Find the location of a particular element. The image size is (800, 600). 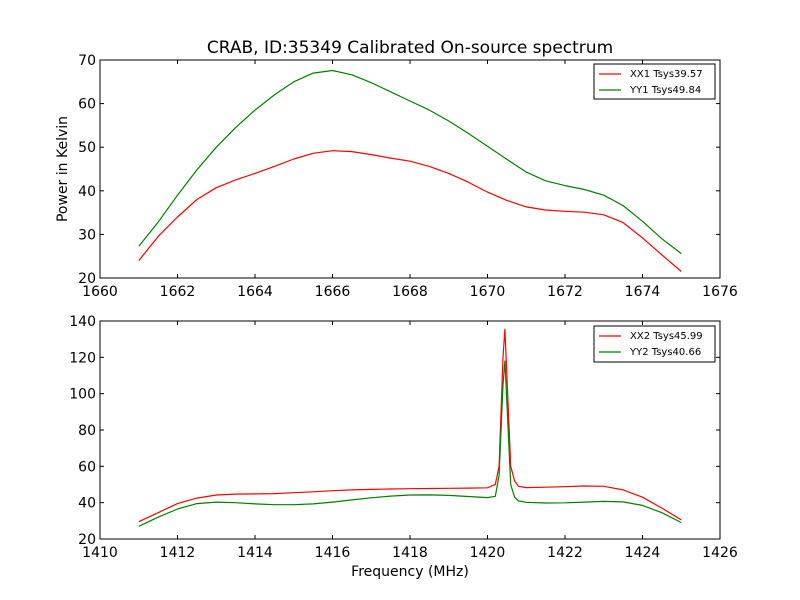

bottom-legend-box is located at coordinates (654, 344).